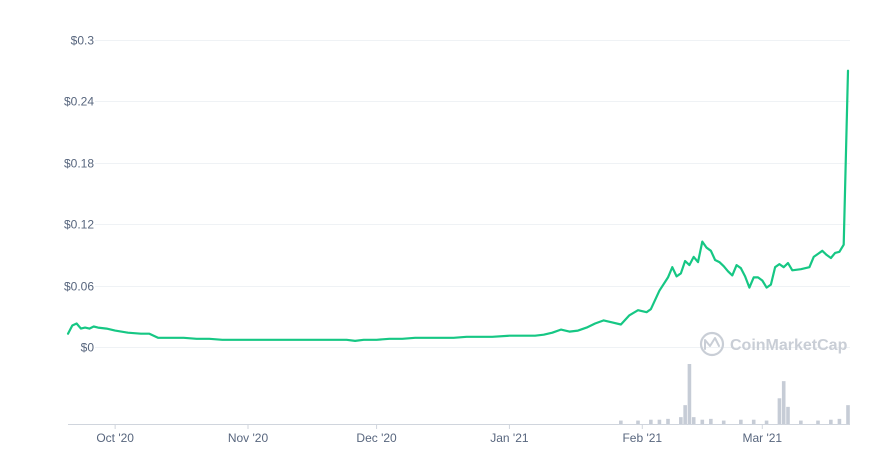 The width and height of the screenshot is (881, 463). Describe the element at coordinates (88, 348) in the screenshot. I see `y-tick-label: $0` at that location.